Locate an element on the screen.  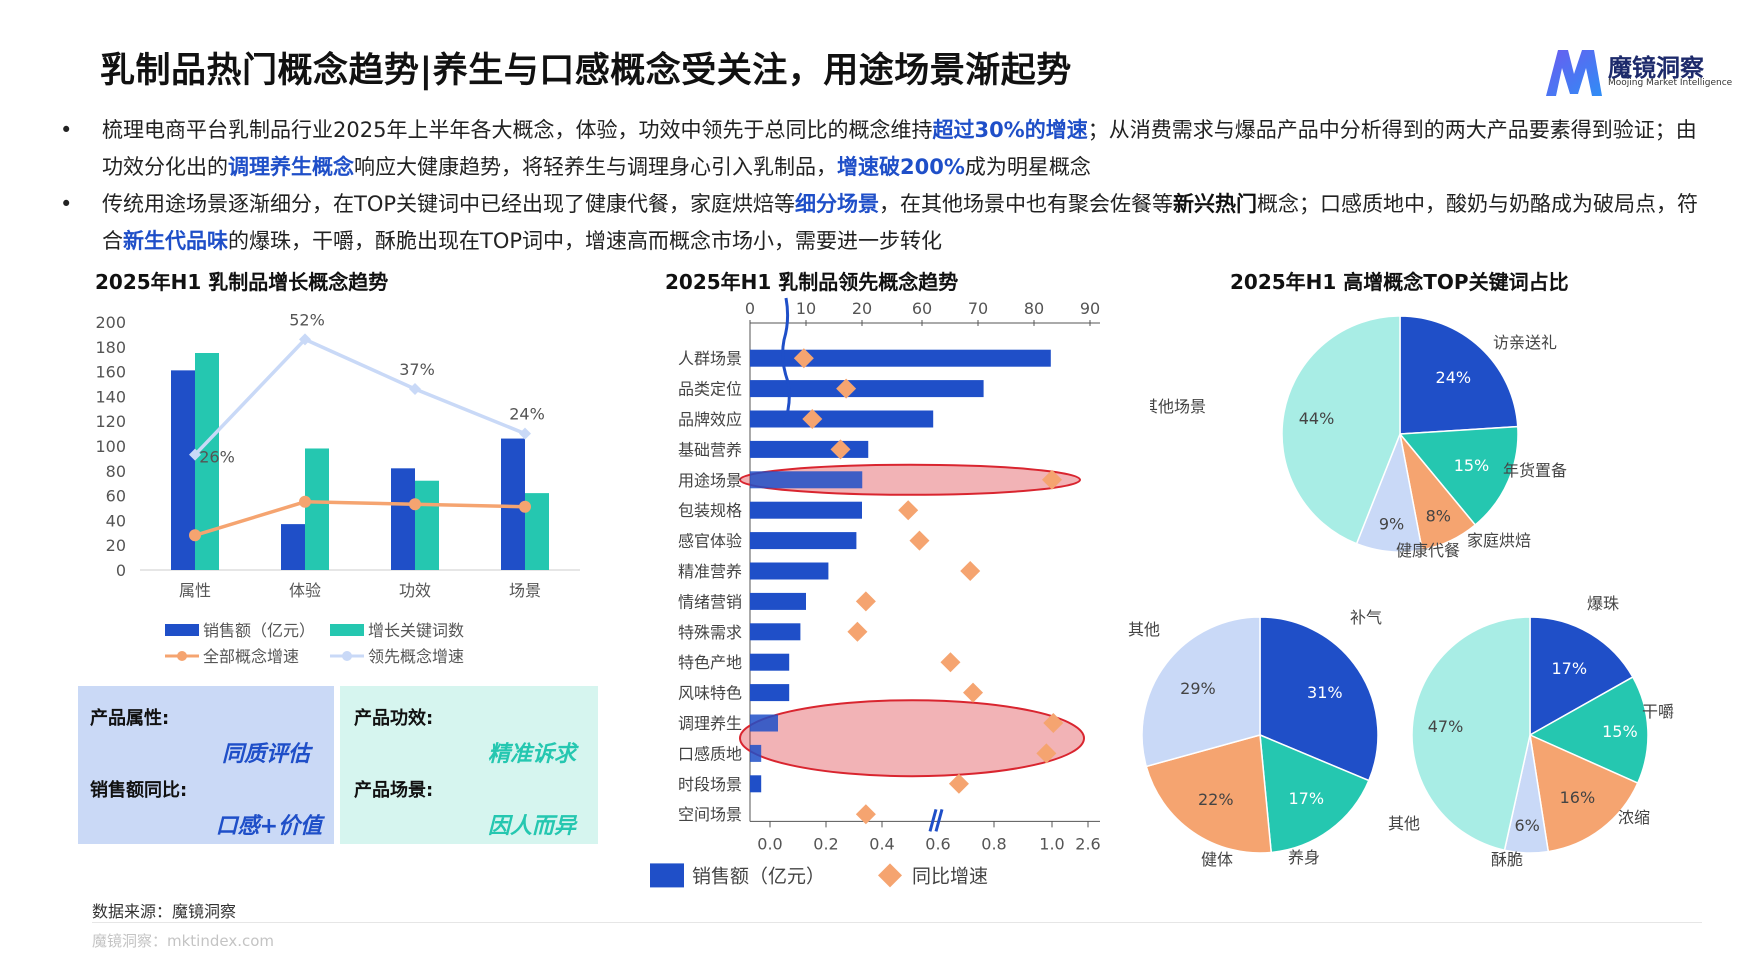
box-value: 因人而异 is located at coordinates (531, 826).